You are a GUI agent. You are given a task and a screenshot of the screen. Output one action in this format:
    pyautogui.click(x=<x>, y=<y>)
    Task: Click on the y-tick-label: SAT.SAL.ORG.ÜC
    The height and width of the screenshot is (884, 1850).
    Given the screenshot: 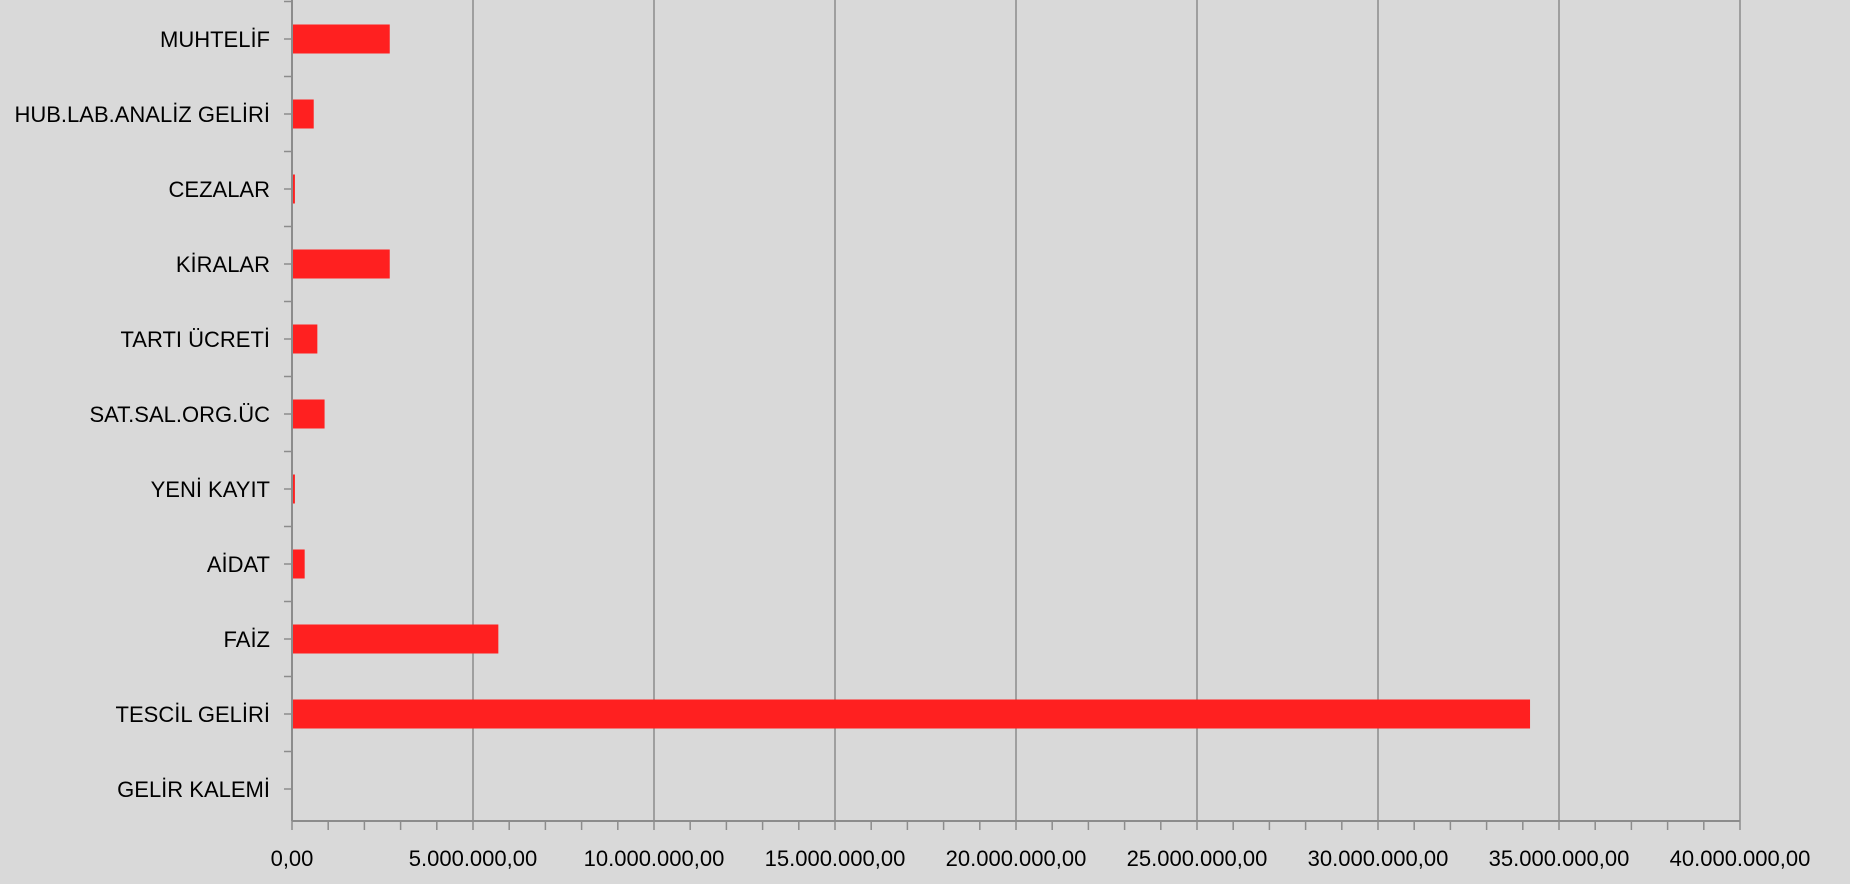 What is the action you would take?
    pyautogui.click(x=179, y=414)
    